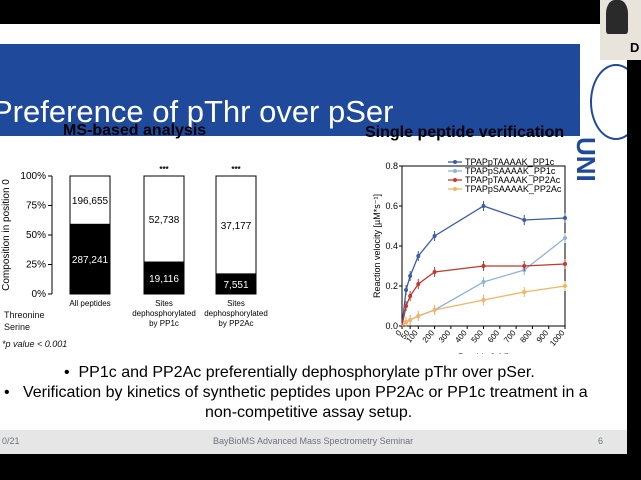  I want to click on legend-serine: Serine, so click(17, 327).